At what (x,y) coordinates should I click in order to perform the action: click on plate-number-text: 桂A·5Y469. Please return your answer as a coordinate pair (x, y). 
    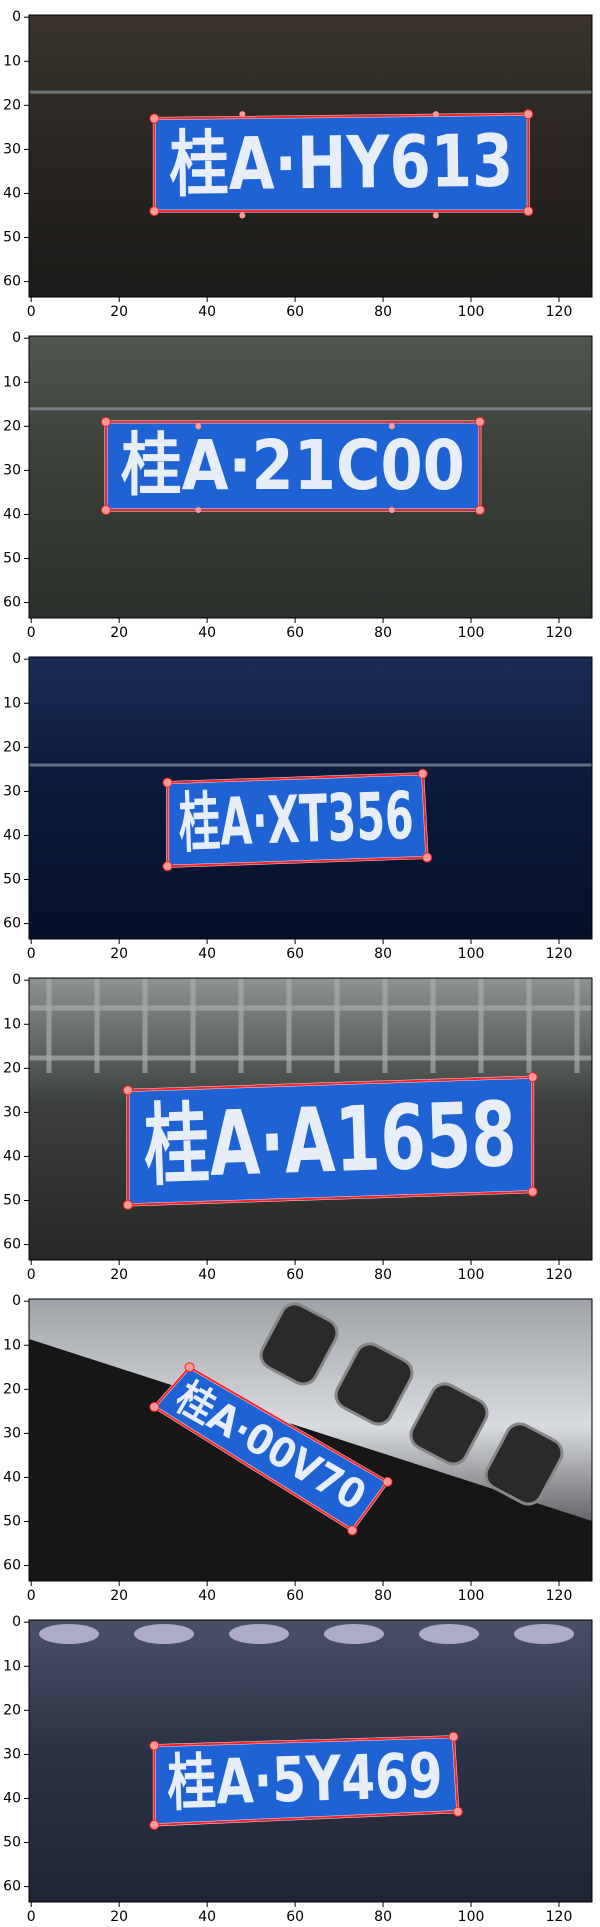
    Looking at the image, I should click on (304, 1780).